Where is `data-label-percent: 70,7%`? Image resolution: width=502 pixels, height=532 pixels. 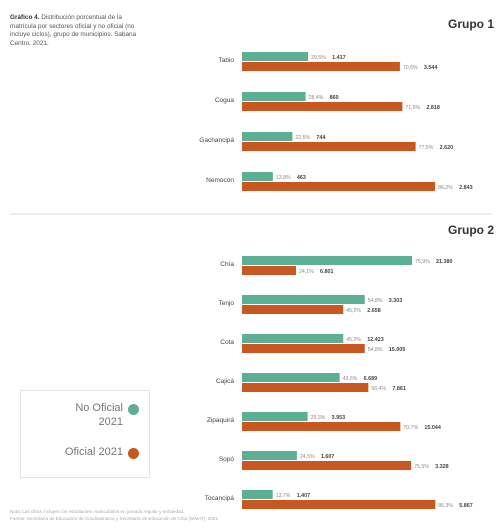 data-label-percent: 70,7% is located at coordinates (410, 428).